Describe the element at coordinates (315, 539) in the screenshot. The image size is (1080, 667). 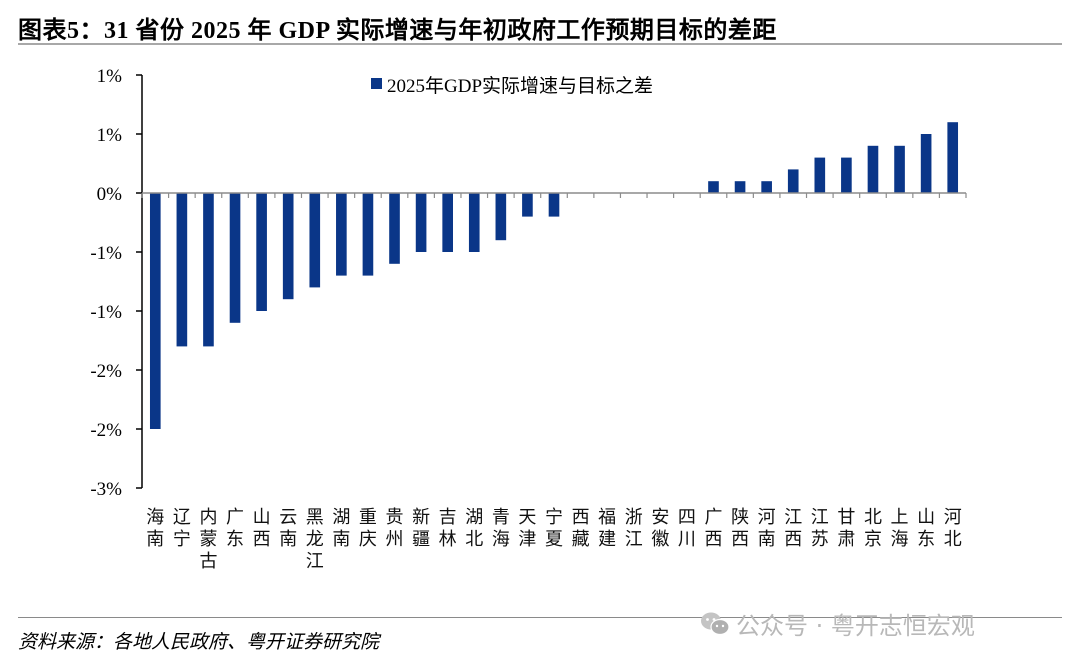
I see `x-tick-label: 黑龙江` at that location.